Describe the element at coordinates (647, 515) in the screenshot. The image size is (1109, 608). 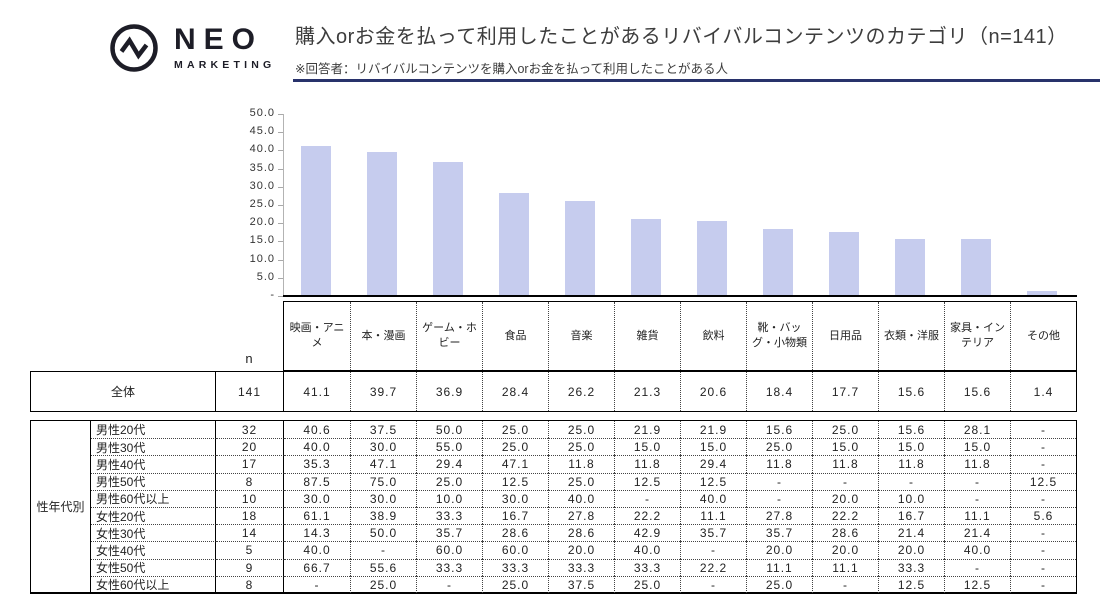
I see `value-cell: 22.2` at that location.